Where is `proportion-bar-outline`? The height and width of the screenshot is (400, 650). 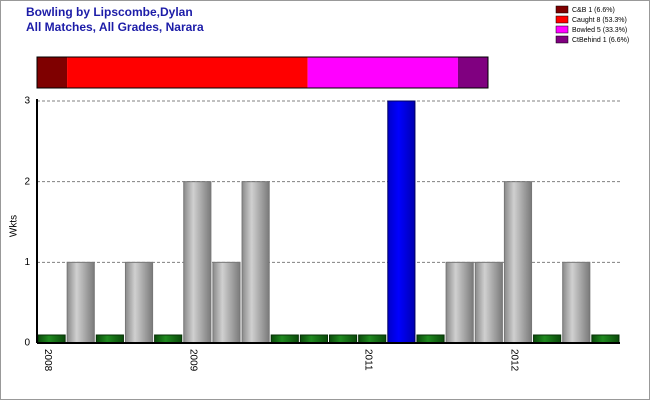 proportion-bar-outline is located at coordinates (262, 72).